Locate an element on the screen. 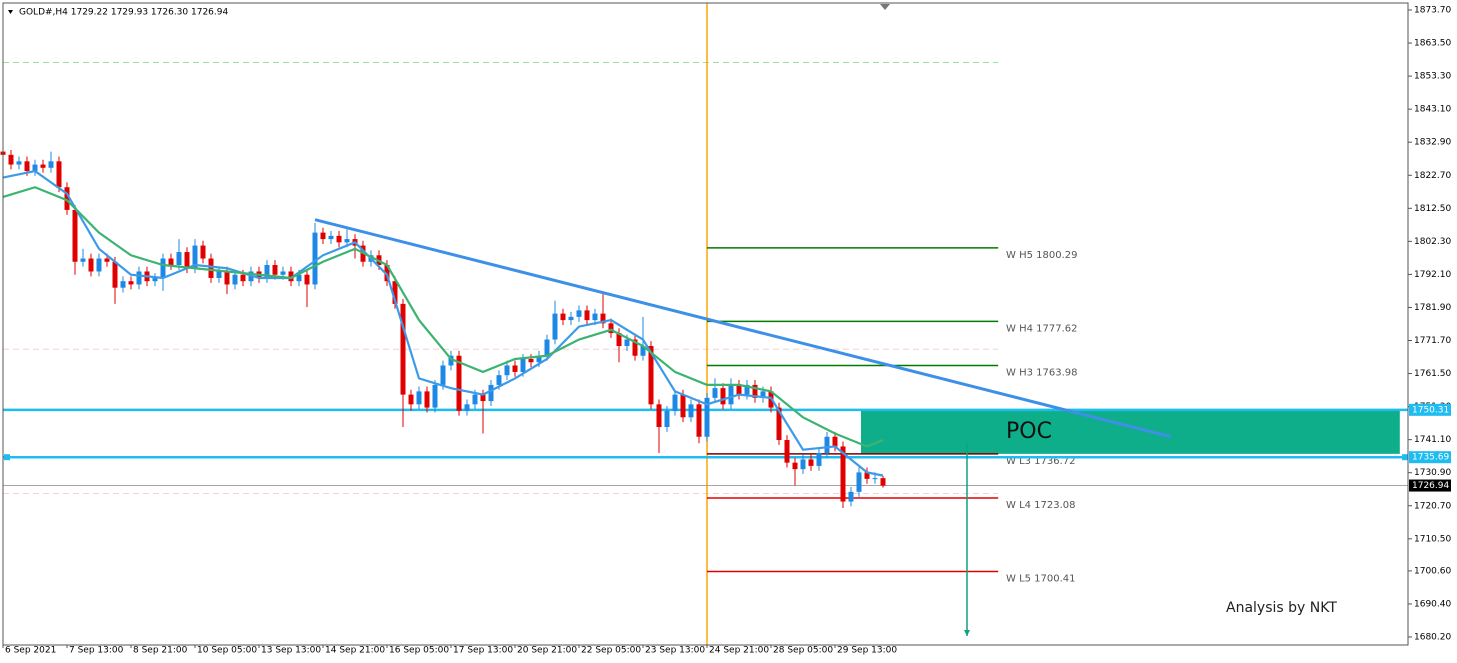 The image size is (1457, 663). x-tick-label: 23 Sep 13:00 is located at coordinates (675, 651).